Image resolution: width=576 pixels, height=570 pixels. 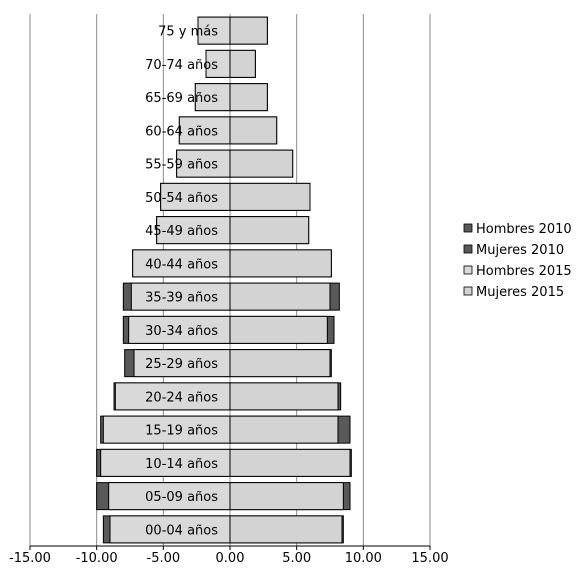 What do you see at coordinates (181, 397) in the screenshot?
I see `category-label: 20-24 años` at bounding box center [181, 397].